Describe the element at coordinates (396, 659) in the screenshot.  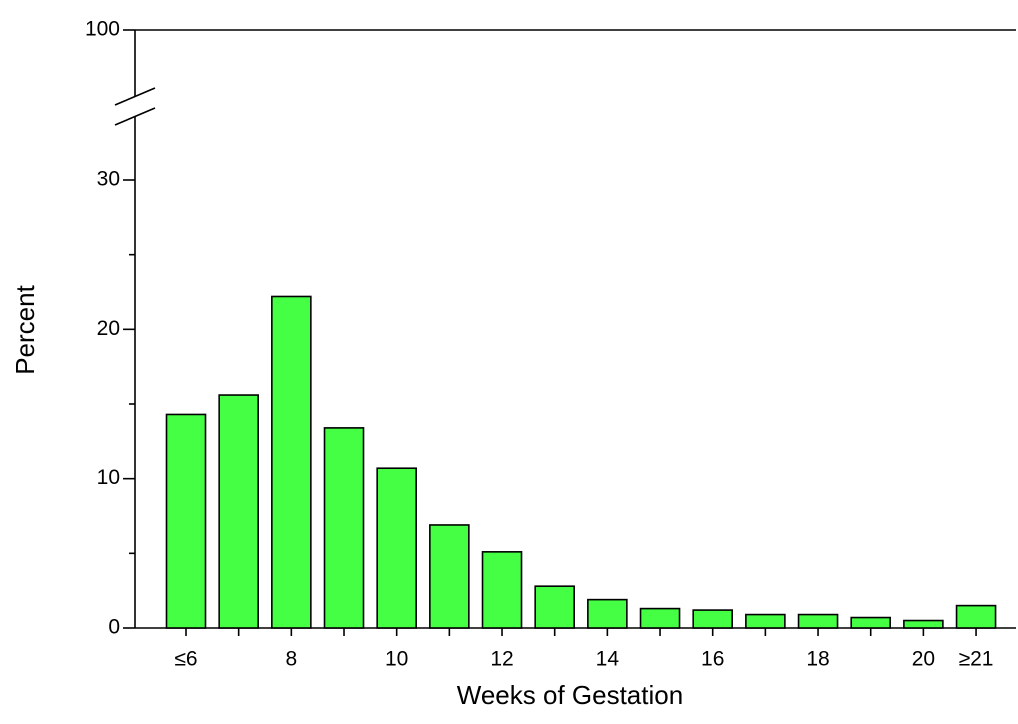
I see `x-tick-label: 10` at that location.